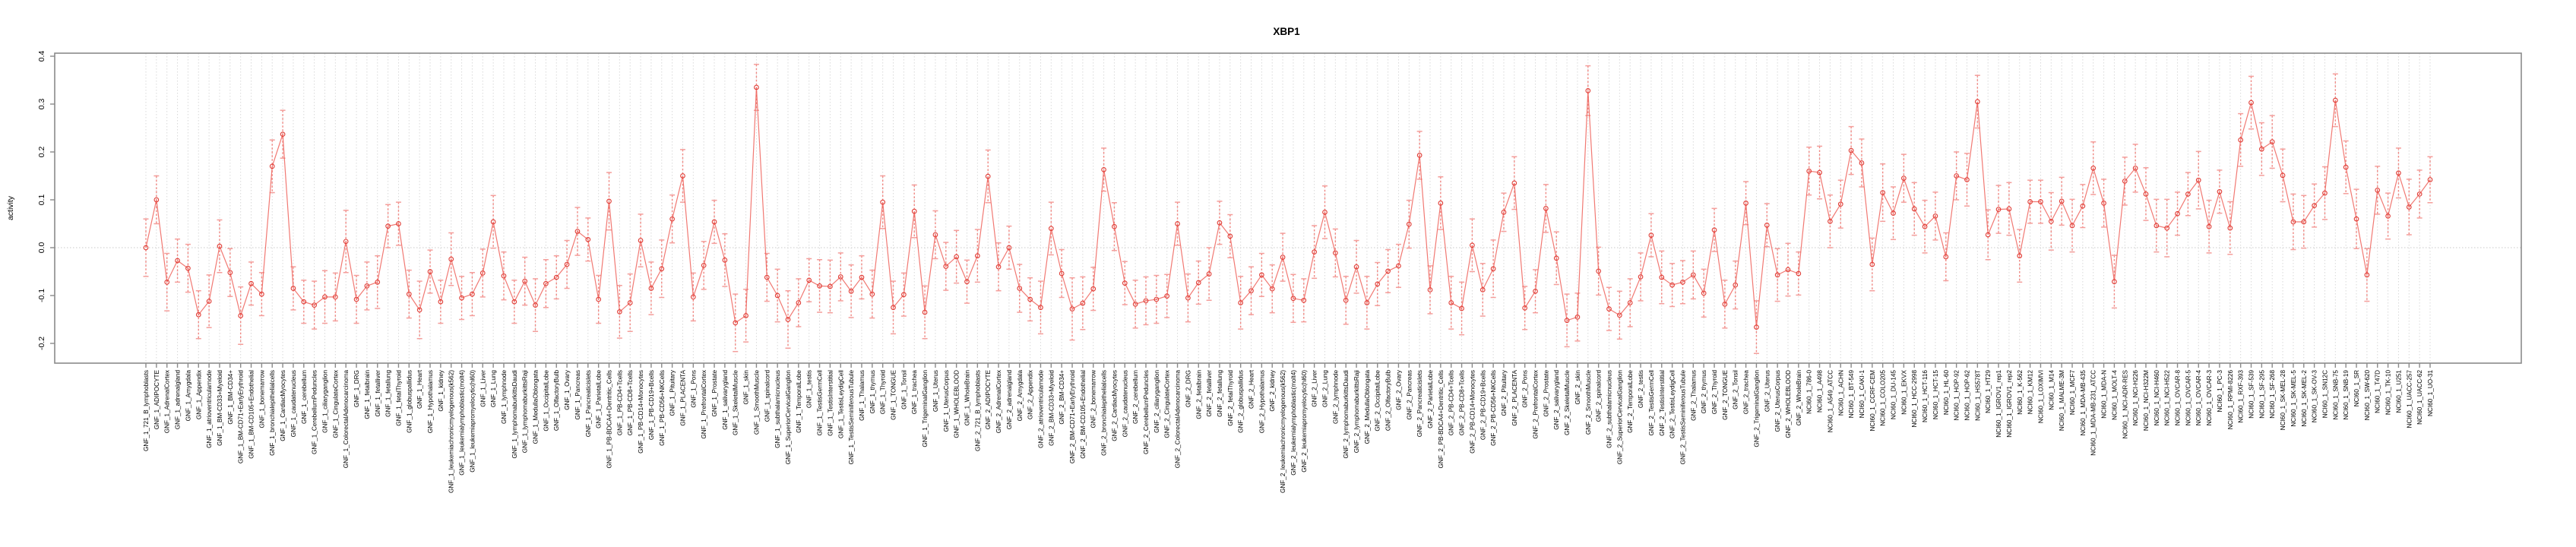 The width and height of the screenshot is (2576, 547). Describe the element at coordinates (2030, 392) in the screenshot. I see `x-axis-label: NCI60_1_KM12` at that location.